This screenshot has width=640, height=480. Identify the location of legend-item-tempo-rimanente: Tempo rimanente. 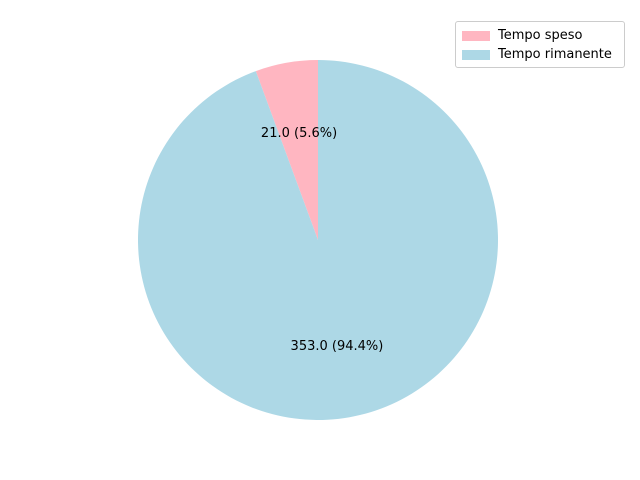
(540, 54).